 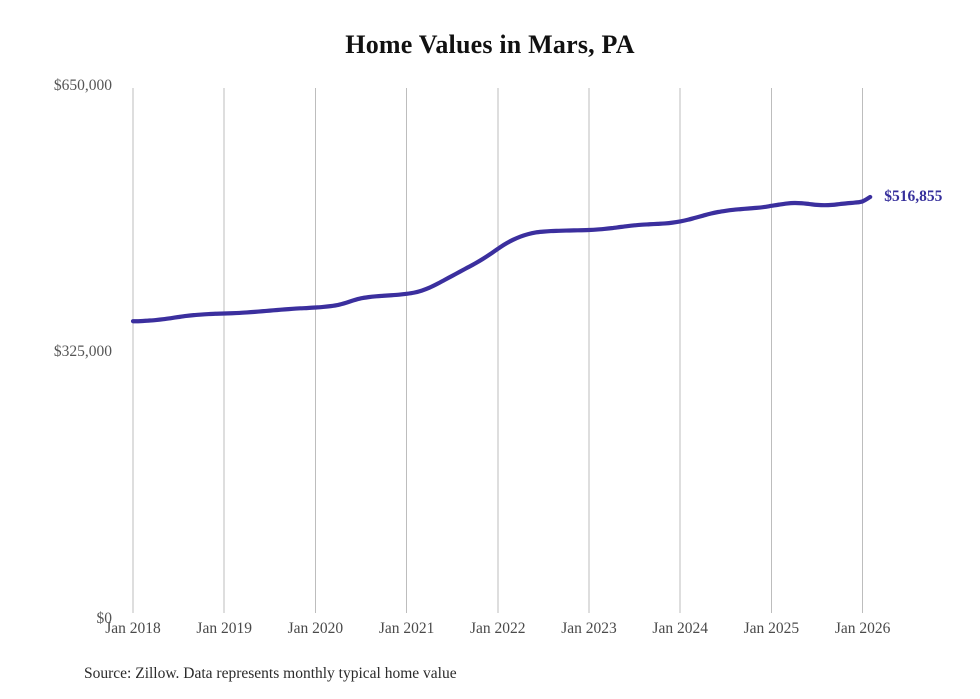 What do you see at coordinates (589, 628) in the screenshot?
I see `x-axis-tick-5: Jan 2023` at bounding box center [589, 628].